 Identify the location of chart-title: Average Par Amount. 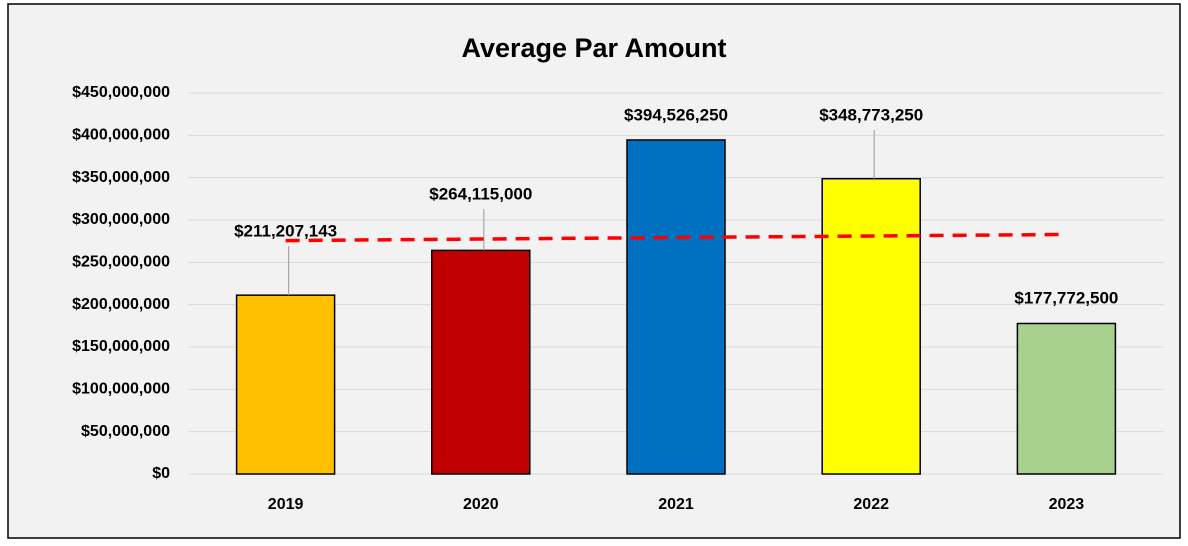
(593, 48).